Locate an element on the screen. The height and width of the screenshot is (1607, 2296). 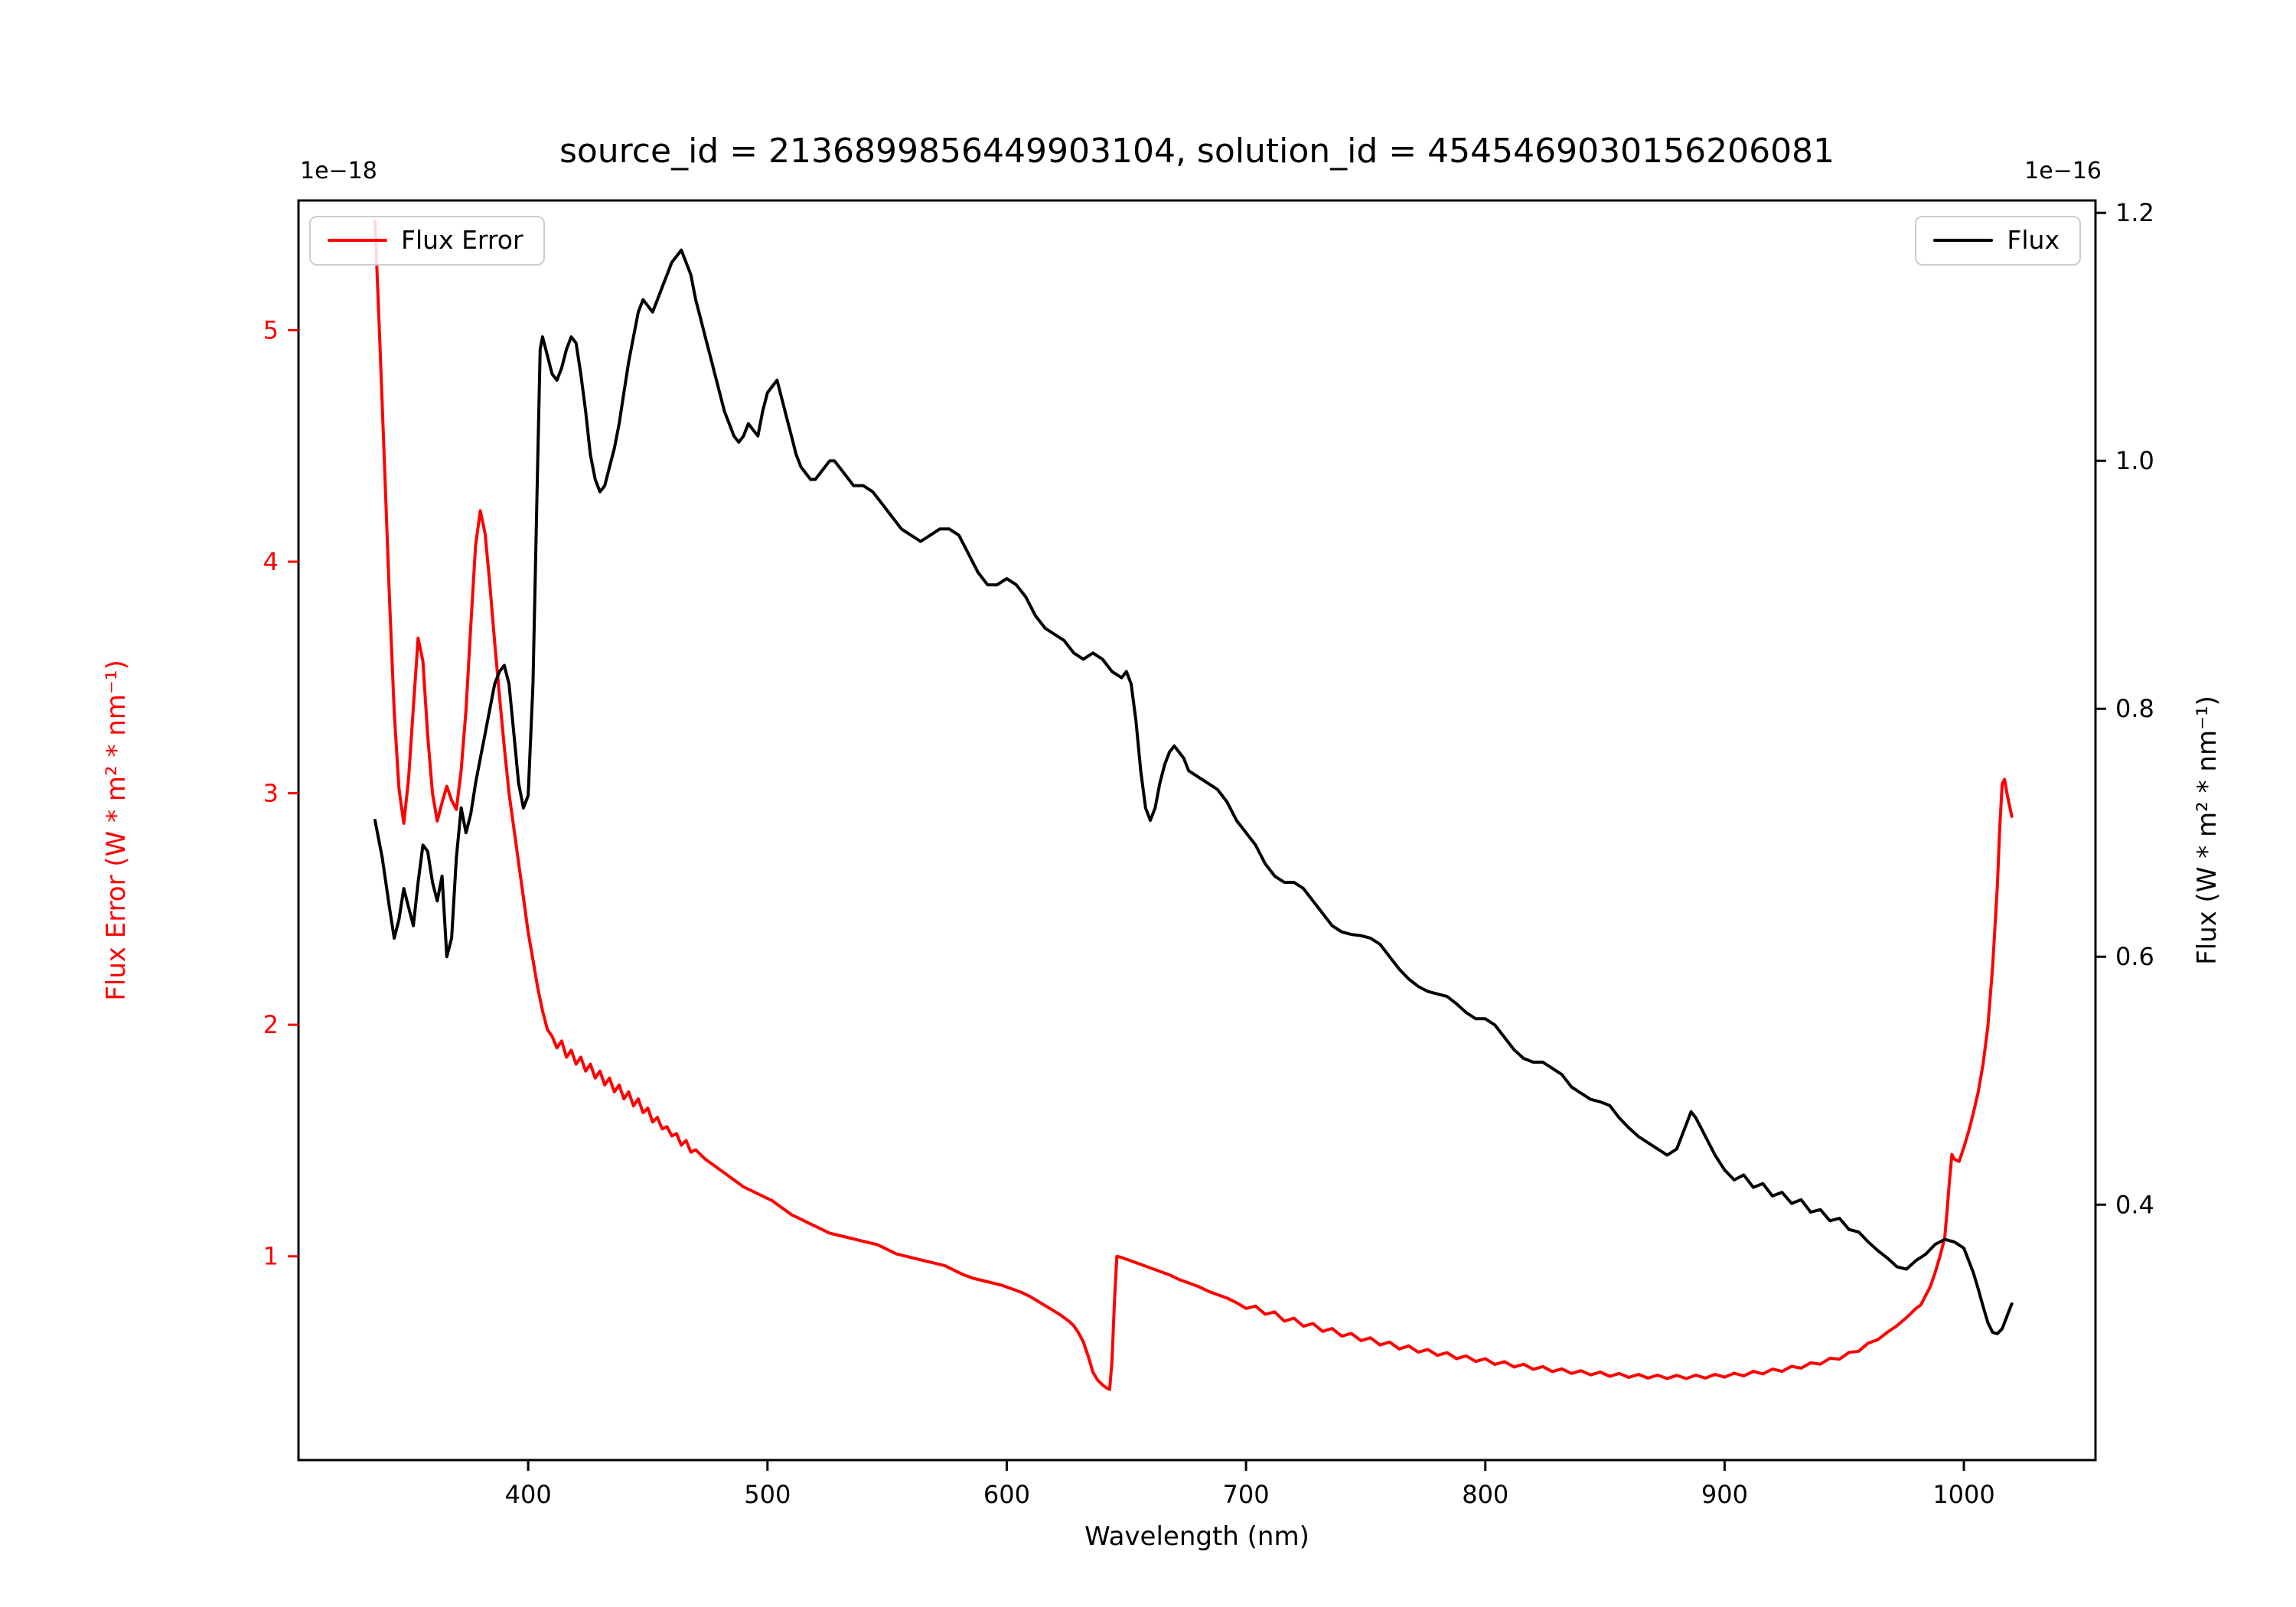
left-y-tick-label: 3 is located at coordinates (271, 793).